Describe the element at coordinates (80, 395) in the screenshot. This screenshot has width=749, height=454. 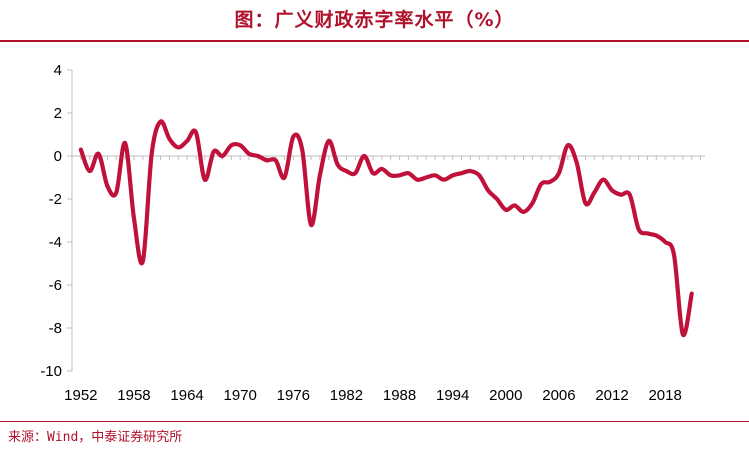
I see `x-tick-label: 1952` at that location.